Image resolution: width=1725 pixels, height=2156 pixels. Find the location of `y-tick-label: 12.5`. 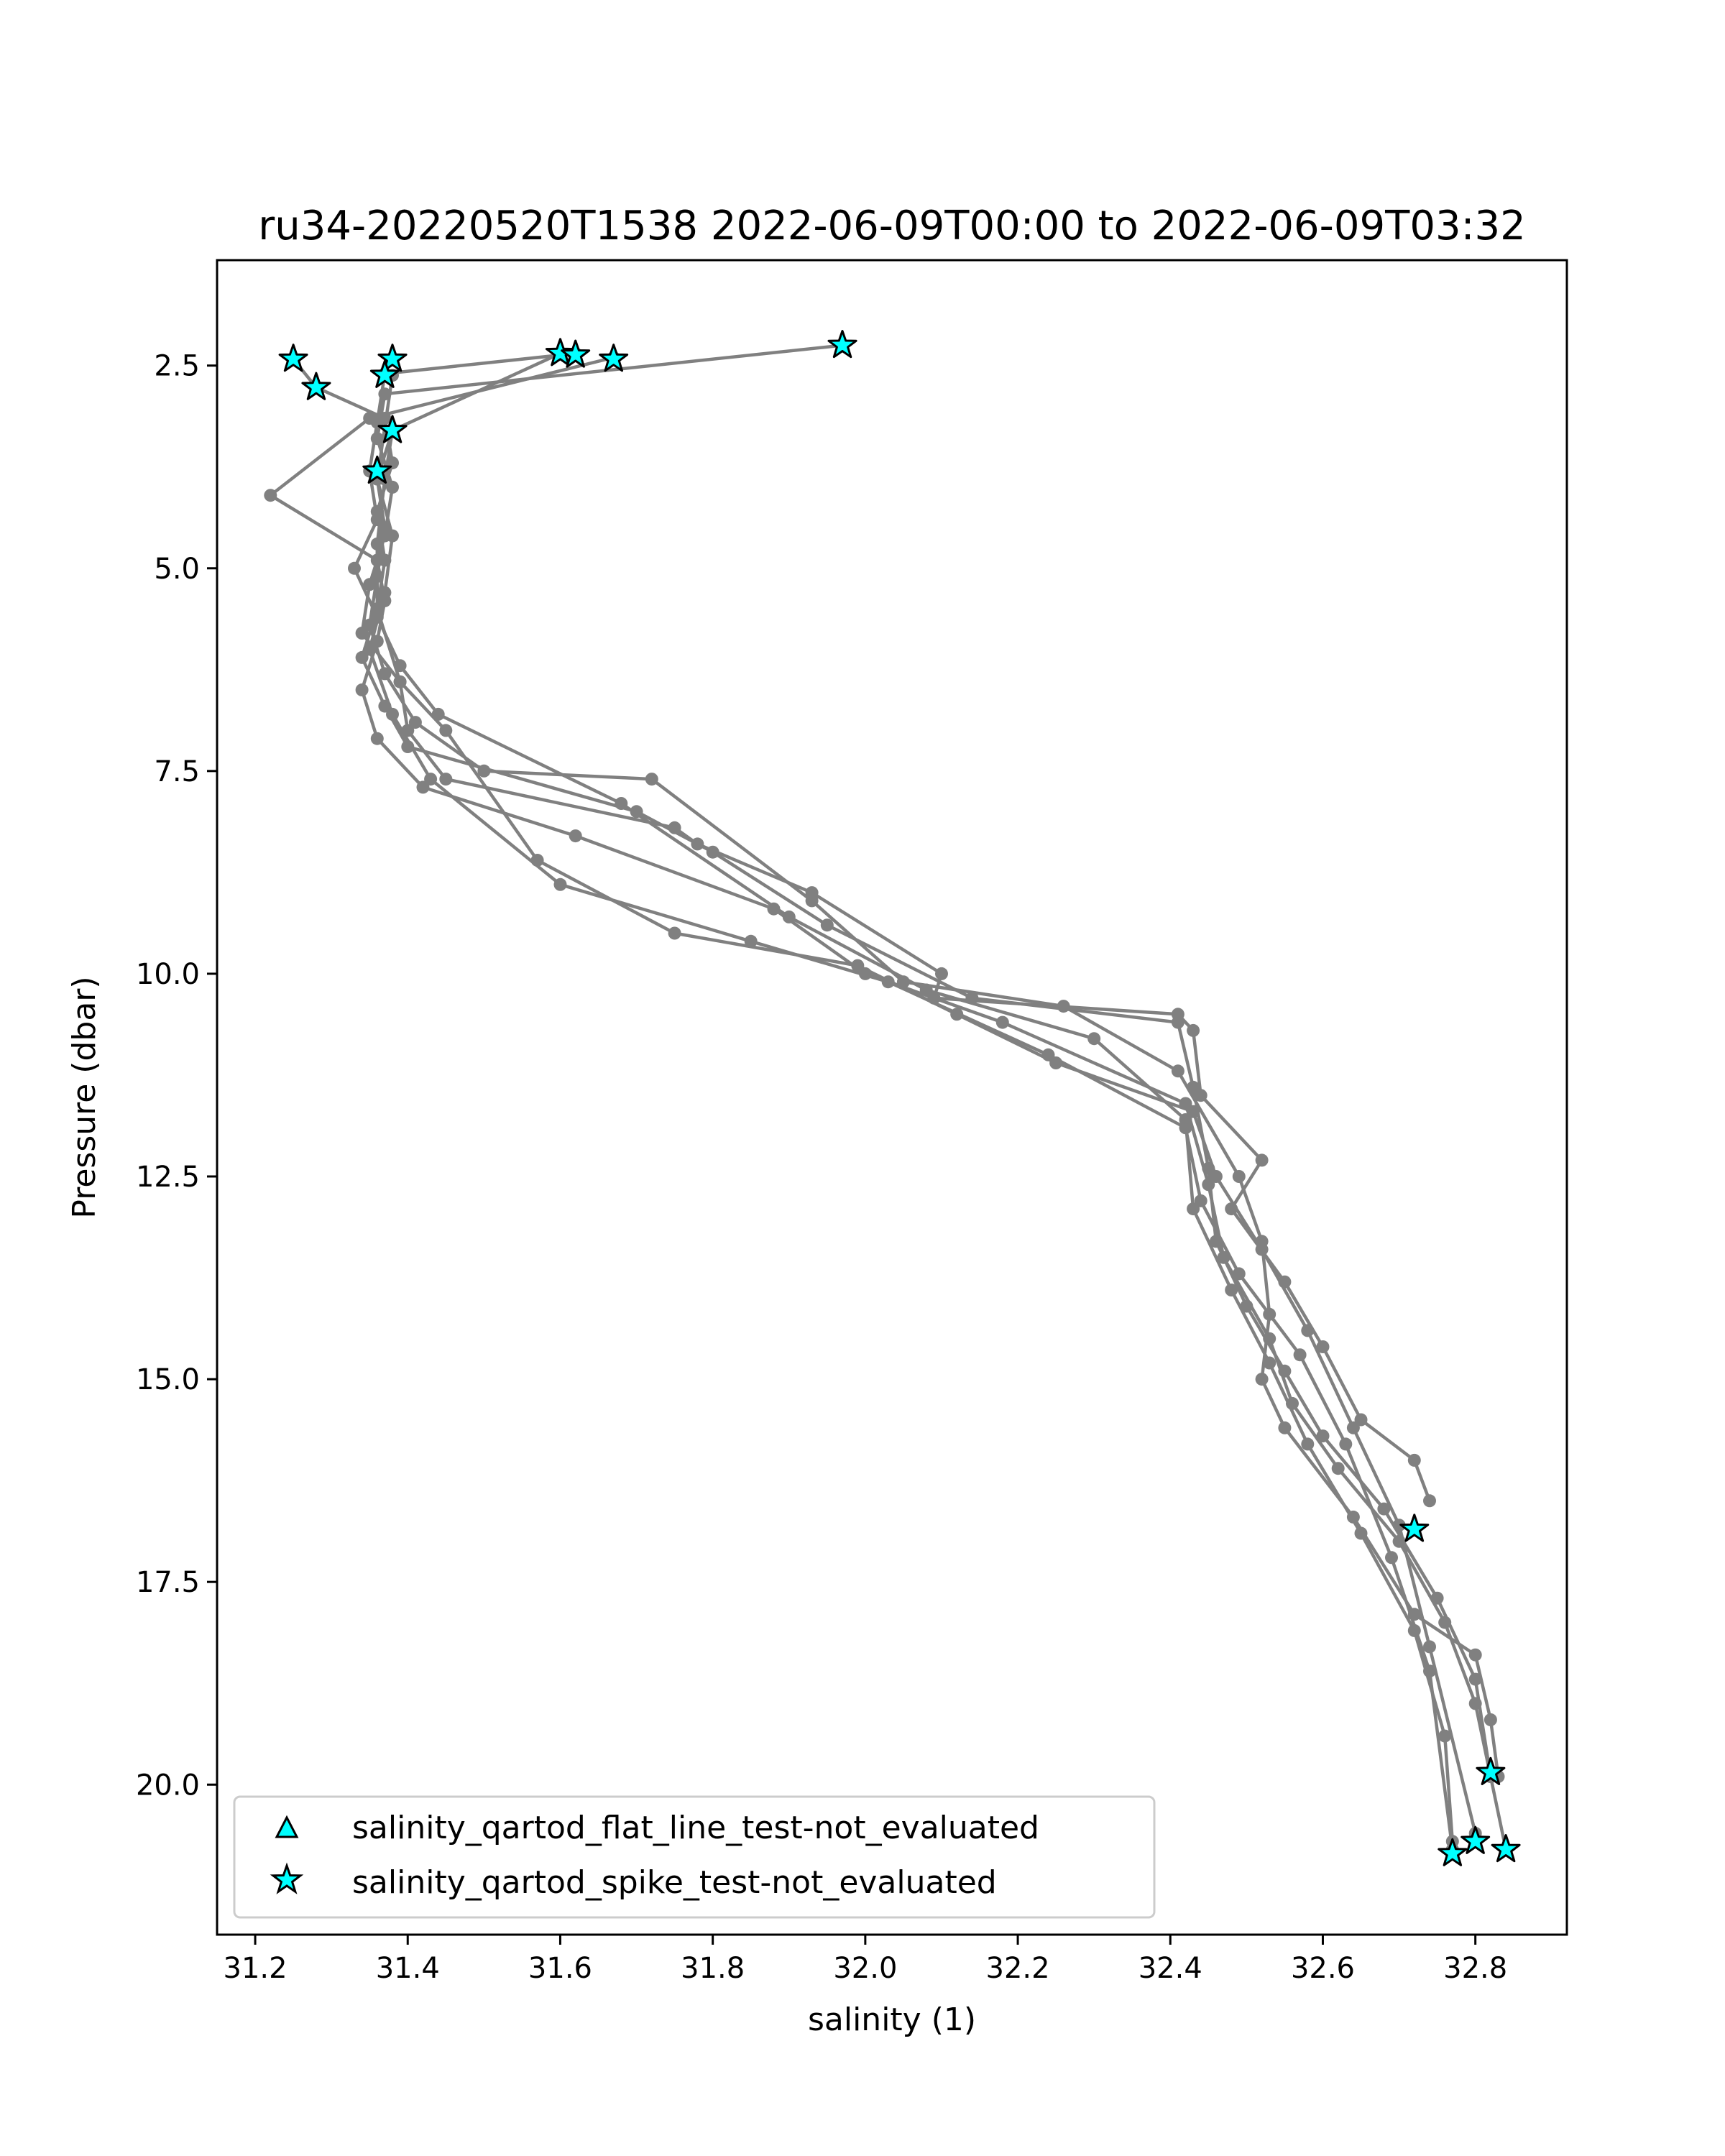

y-tick-label: 12.5 is located at coordinates (168, 1177).